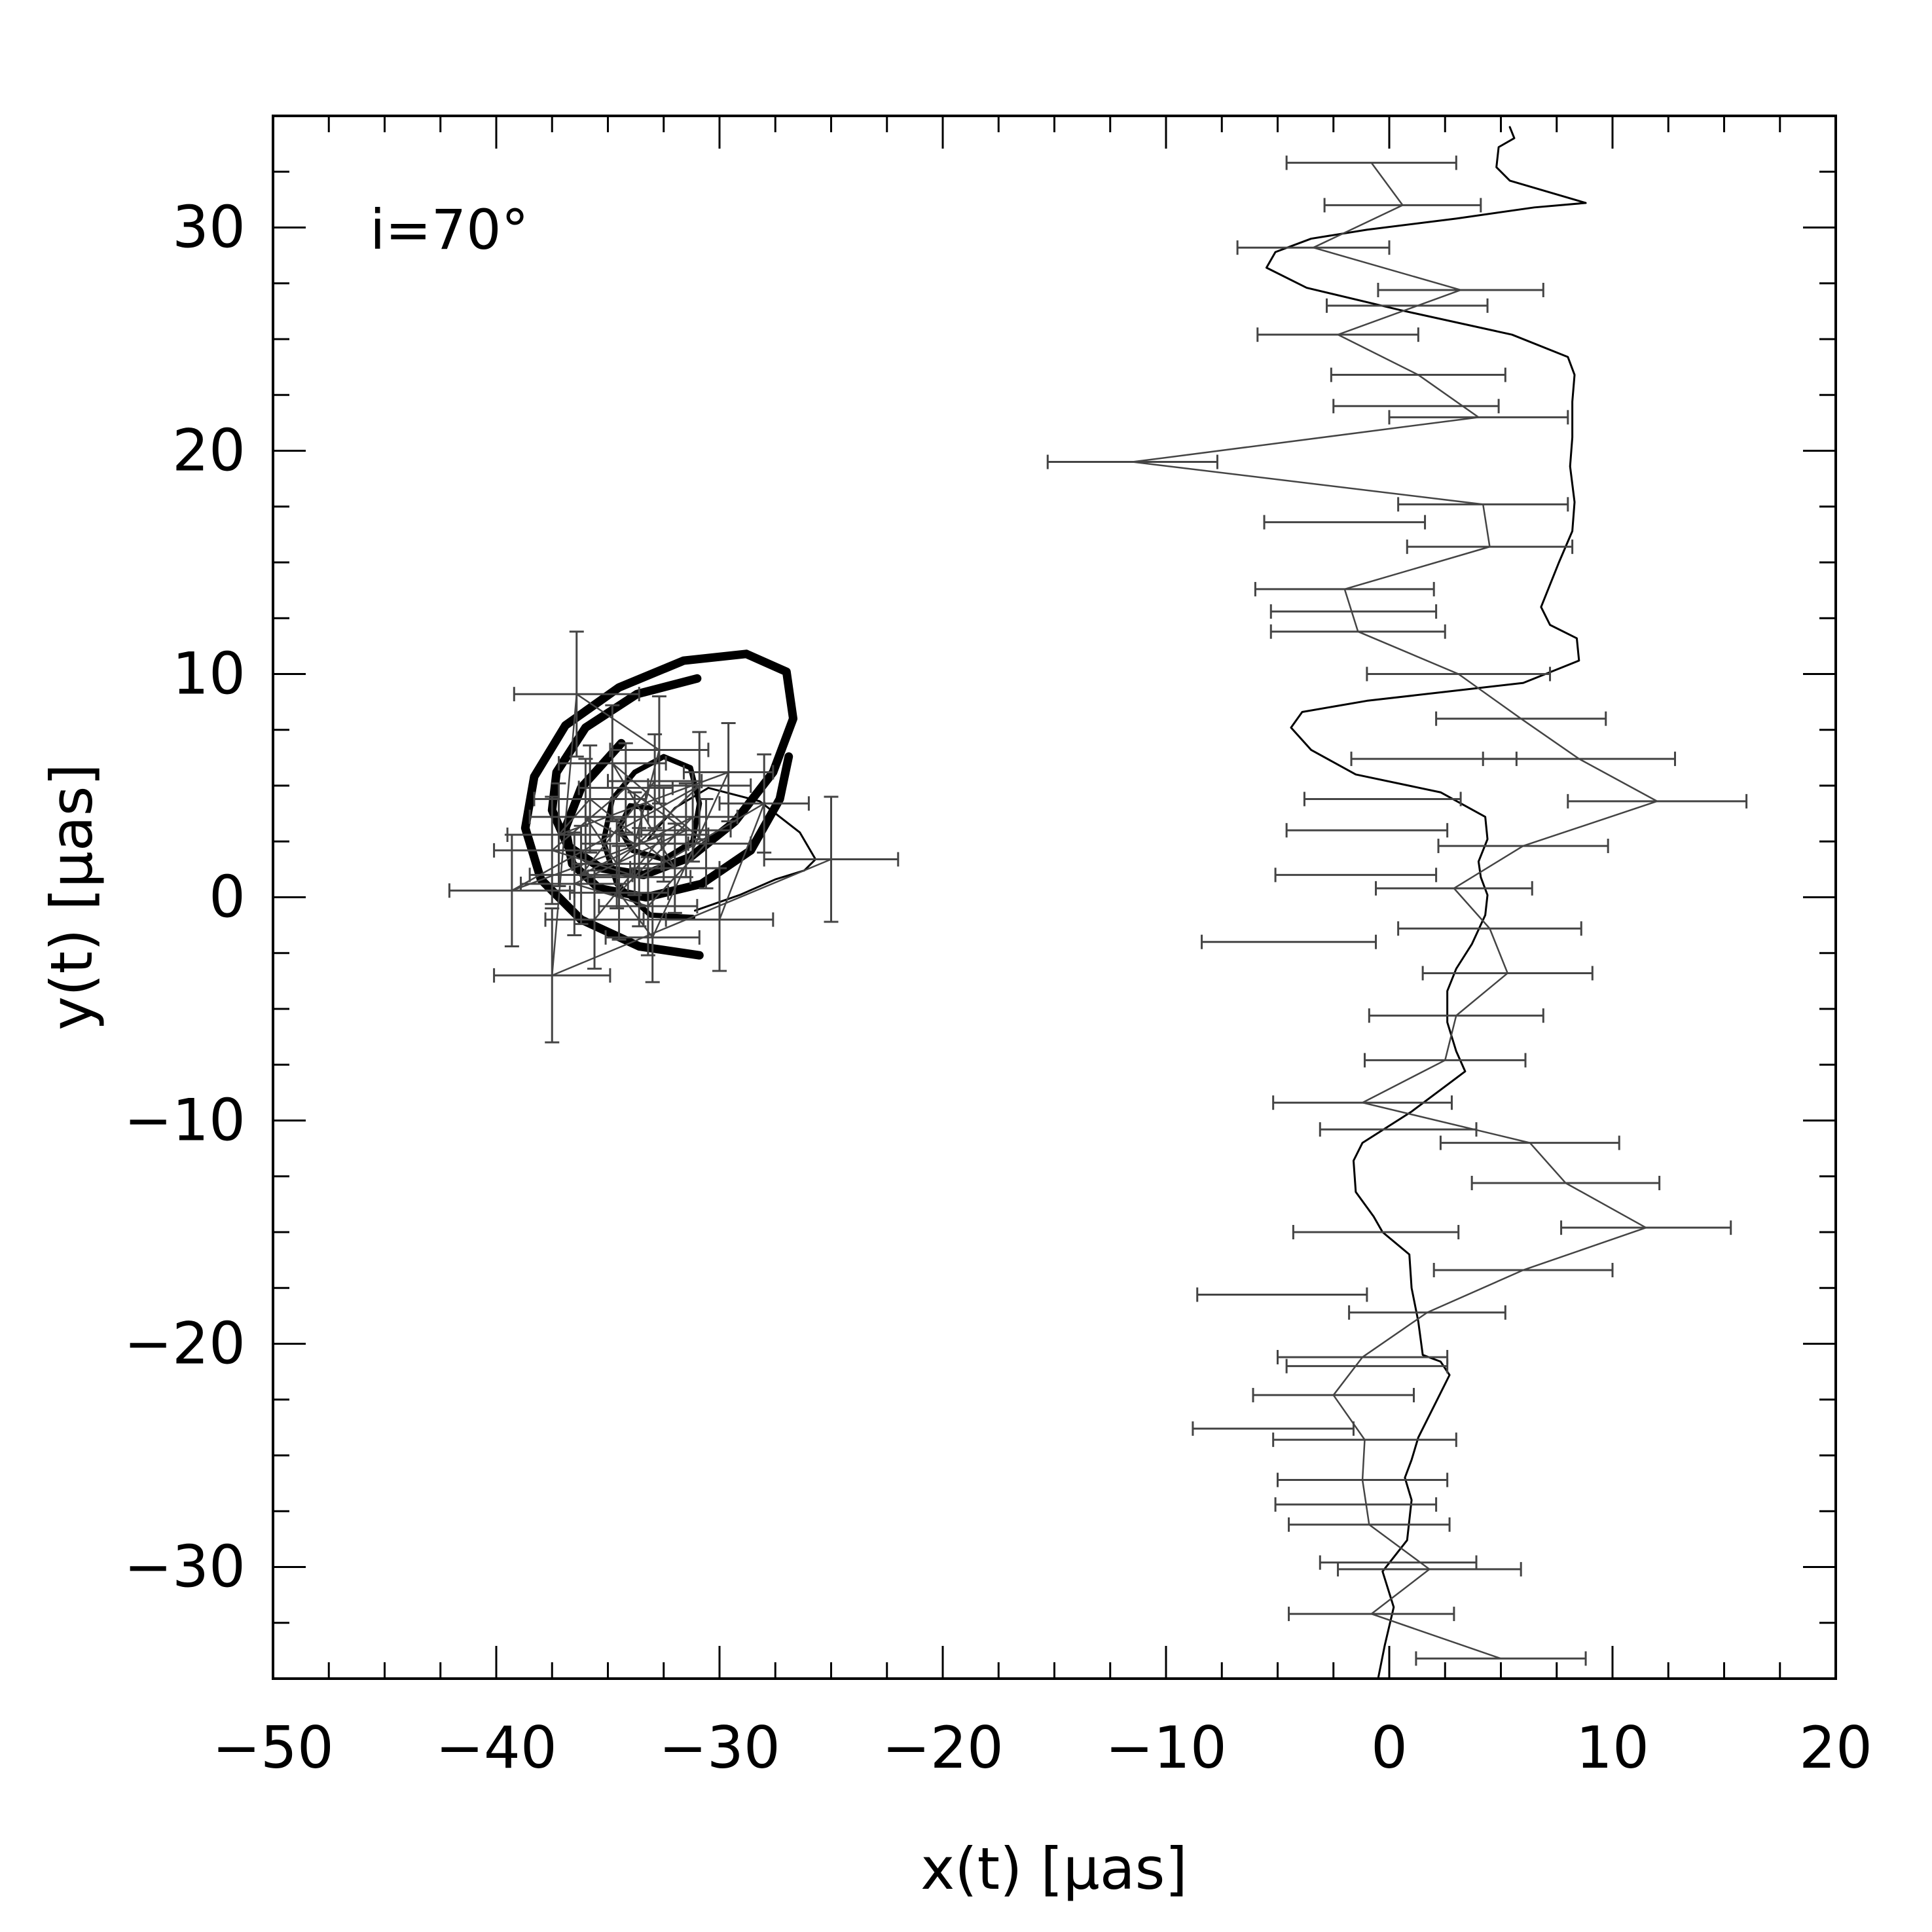 The height and width of the screenshot is (1932, 1932). What do you see at coordinates (185, 1343) in the screenshot?
I see `y-tick-label: −20` at bounding box center [185, 1343].